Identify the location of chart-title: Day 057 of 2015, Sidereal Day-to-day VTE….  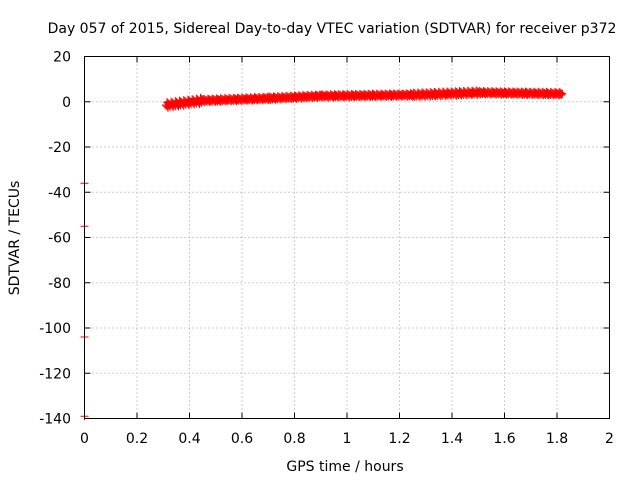
(332, 29).